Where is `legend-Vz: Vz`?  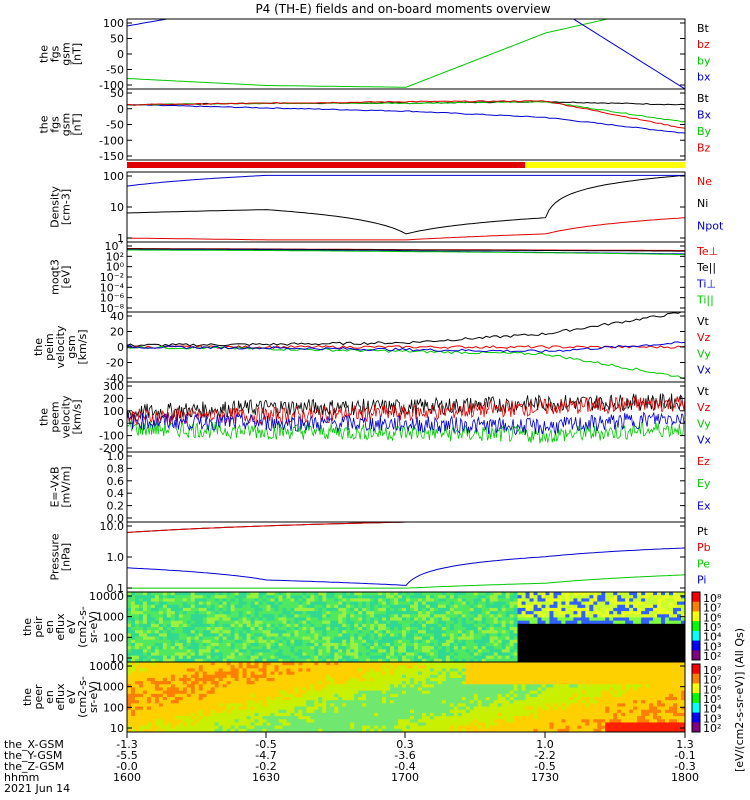 legend-Vz: Vz is located at coordinates (704, 407).